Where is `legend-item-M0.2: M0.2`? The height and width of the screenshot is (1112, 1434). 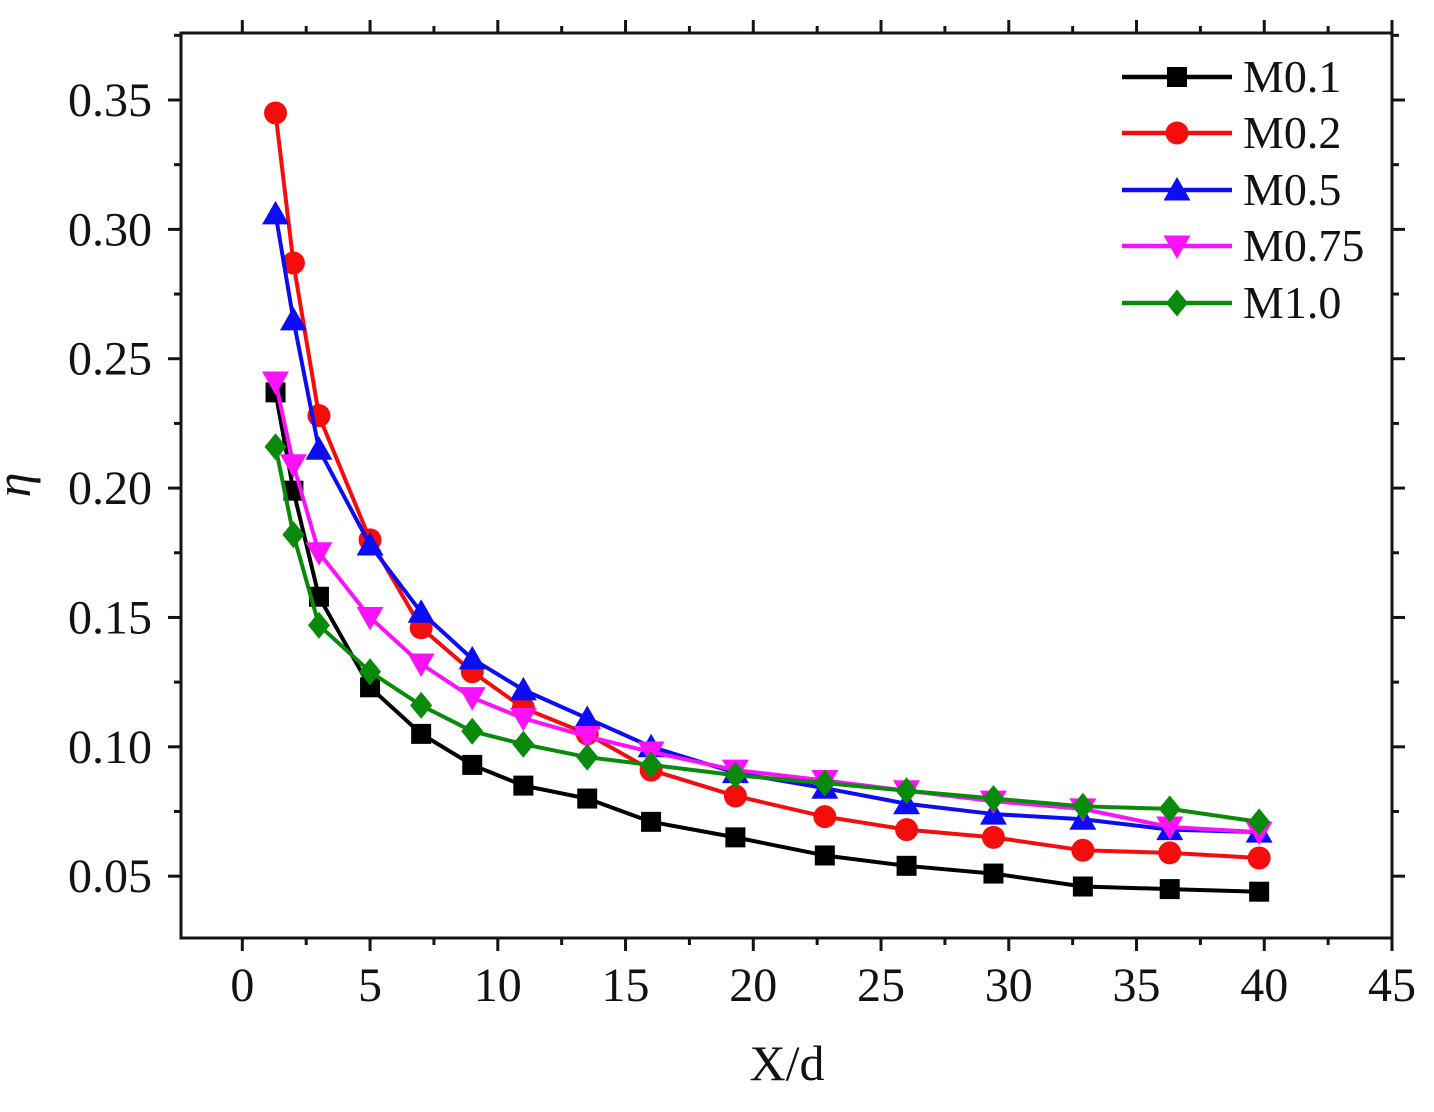
legend-item-M0.2: M0.2 is located at coordinates (1231, 132).